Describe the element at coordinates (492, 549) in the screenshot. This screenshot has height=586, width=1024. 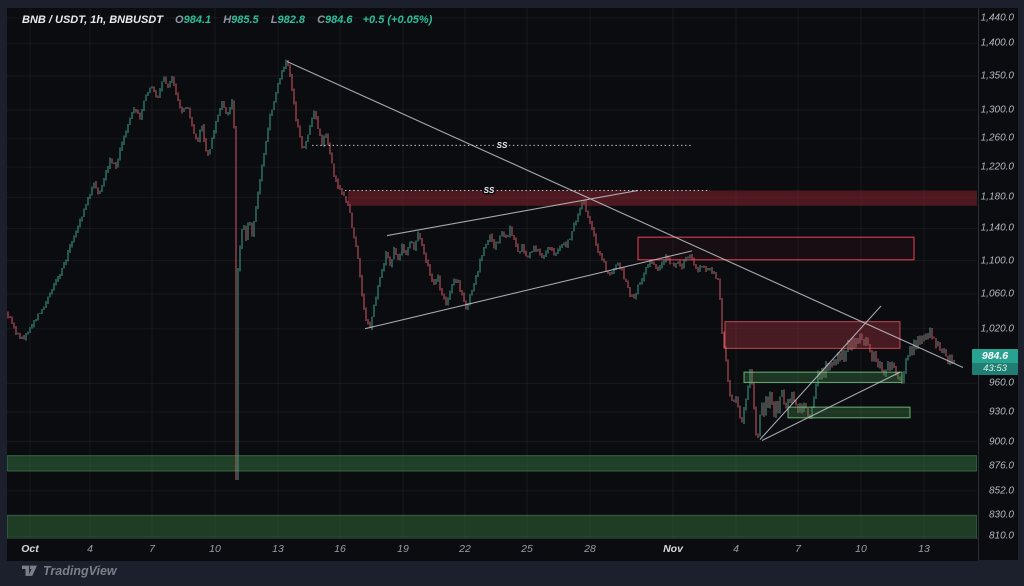
I see `time-axis: Oct 4 7 10 13 16 19 22 25 28 Nov 4 7 10 13` at that location.